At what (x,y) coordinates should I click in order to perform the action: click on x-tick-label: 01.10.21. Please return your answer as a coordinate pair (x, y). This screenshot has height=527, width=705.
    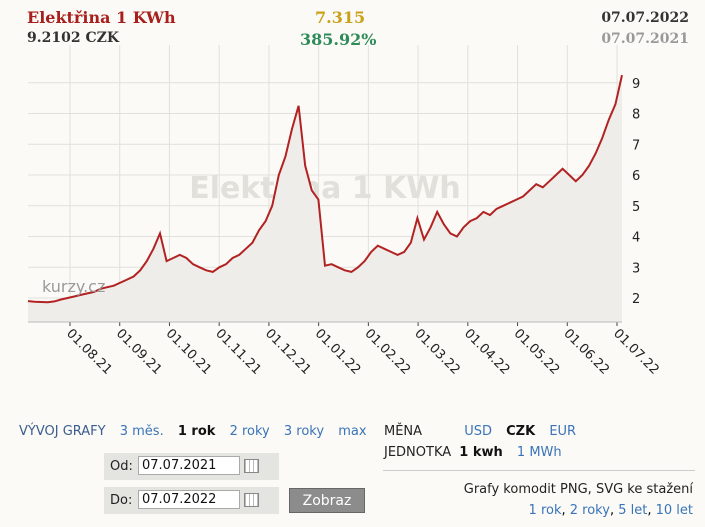
    Looking at the image, I should click on (189, 352).